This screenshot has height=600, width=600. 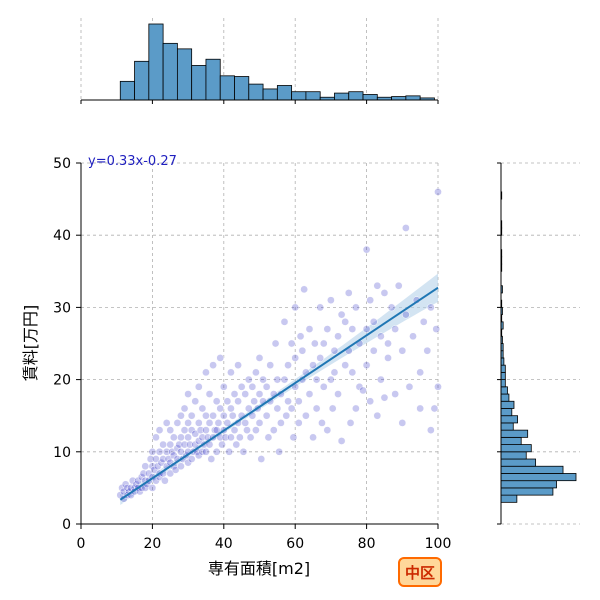 What do you see at coordinates (367, 544) in the screenshot?
I see `x-tick-label: 80` at bounding box center [367, 544].